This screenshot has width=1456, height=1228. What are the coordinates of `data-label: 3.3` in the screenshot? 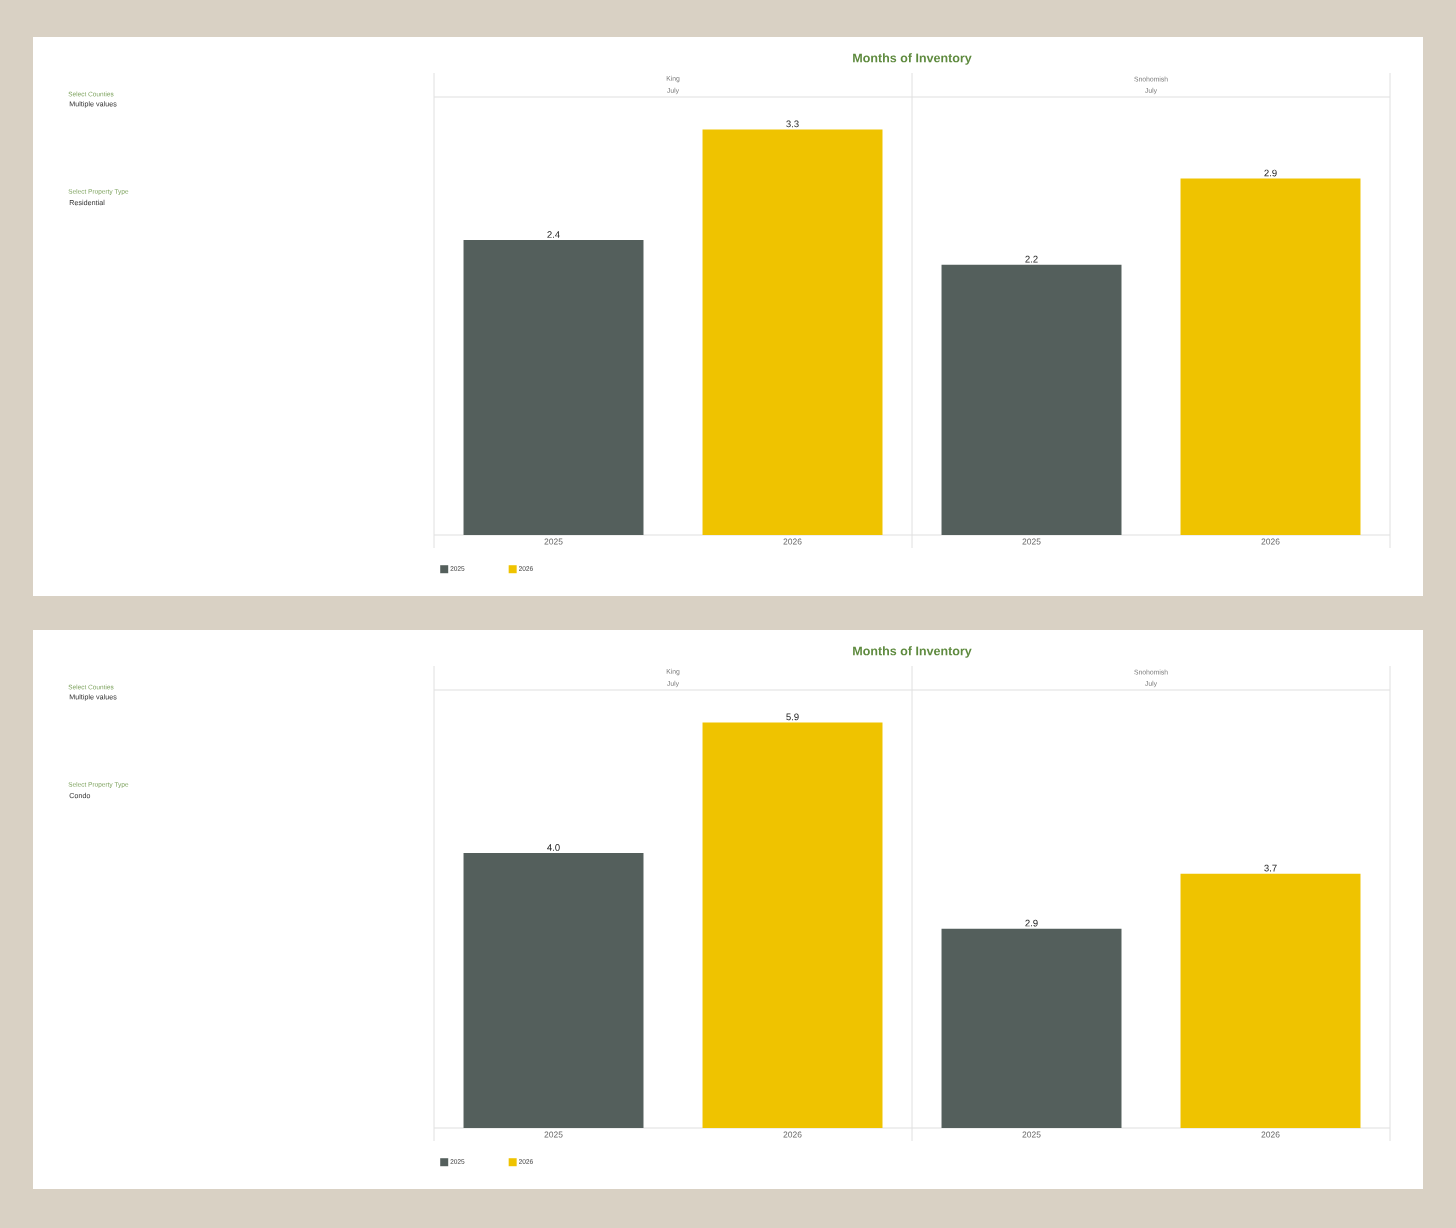 It's located at (792, 124).